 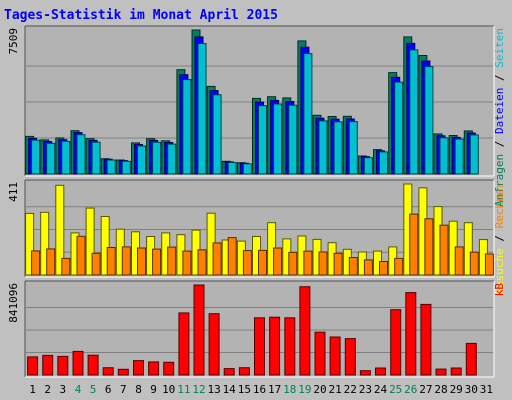 What do you see at coordinates (499, 238) in the screenshot?
I see `legend-visits: Besuche / Rechner` at bounding box center [499, 238].